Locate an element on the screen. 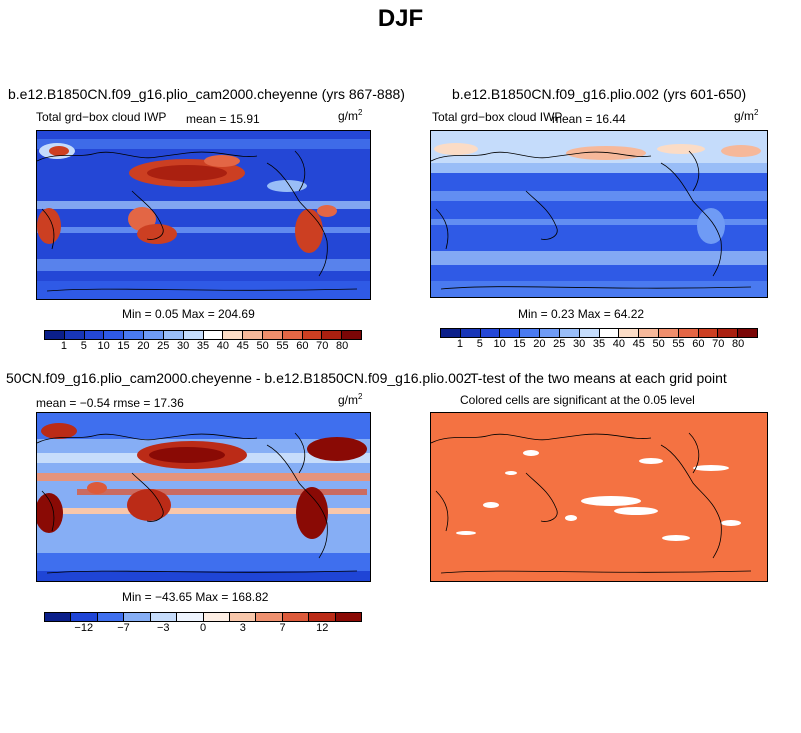 This screenshot has width=801, height=733. panel-2-map is located at coordinates (599, 214).